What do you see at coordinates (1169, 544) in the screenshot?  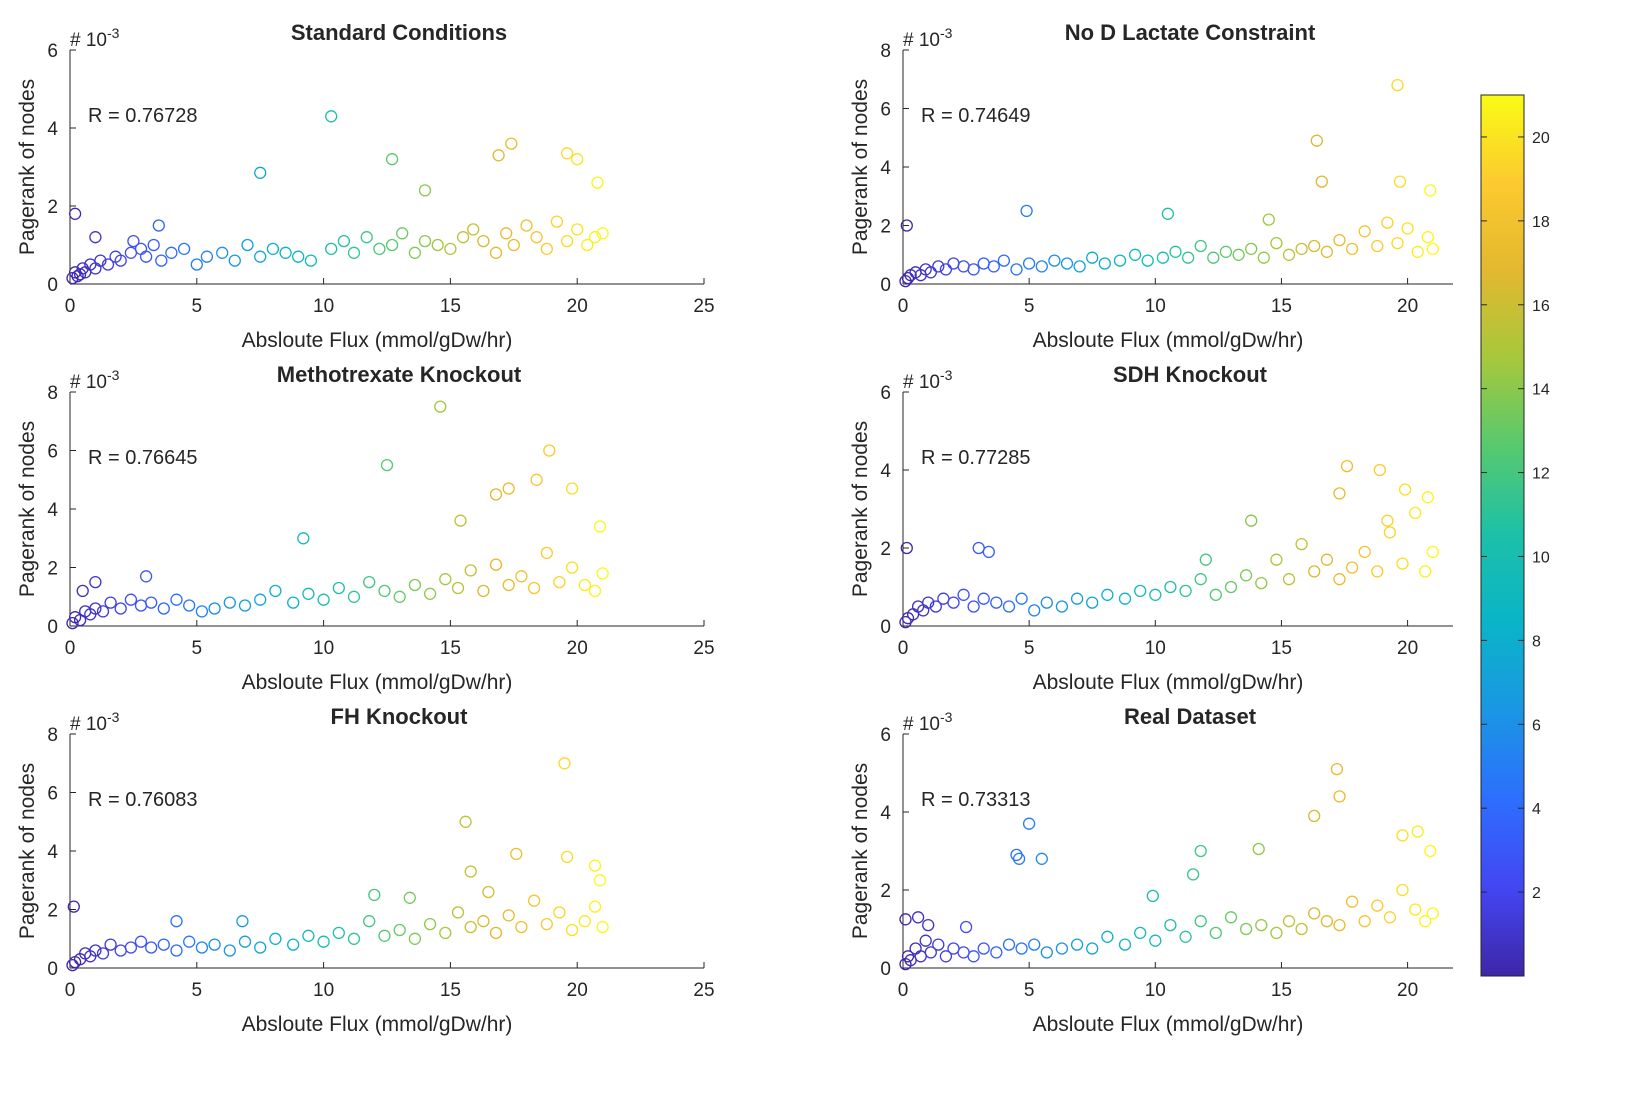 I see `scatter-series` at bounding box center [1169, 544].